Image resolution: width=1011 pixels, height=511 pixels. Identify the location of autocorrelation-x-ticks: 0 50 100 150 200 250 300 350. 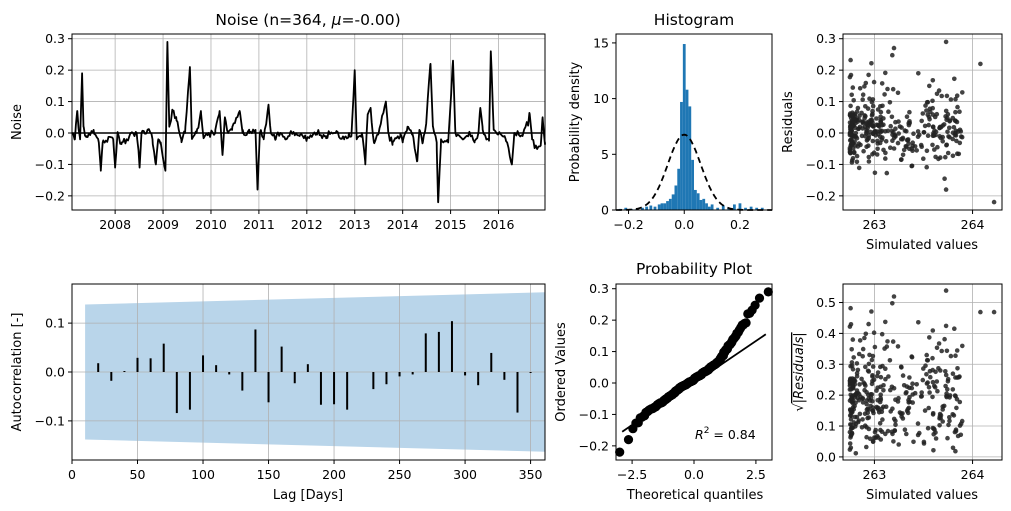
(305, 471).